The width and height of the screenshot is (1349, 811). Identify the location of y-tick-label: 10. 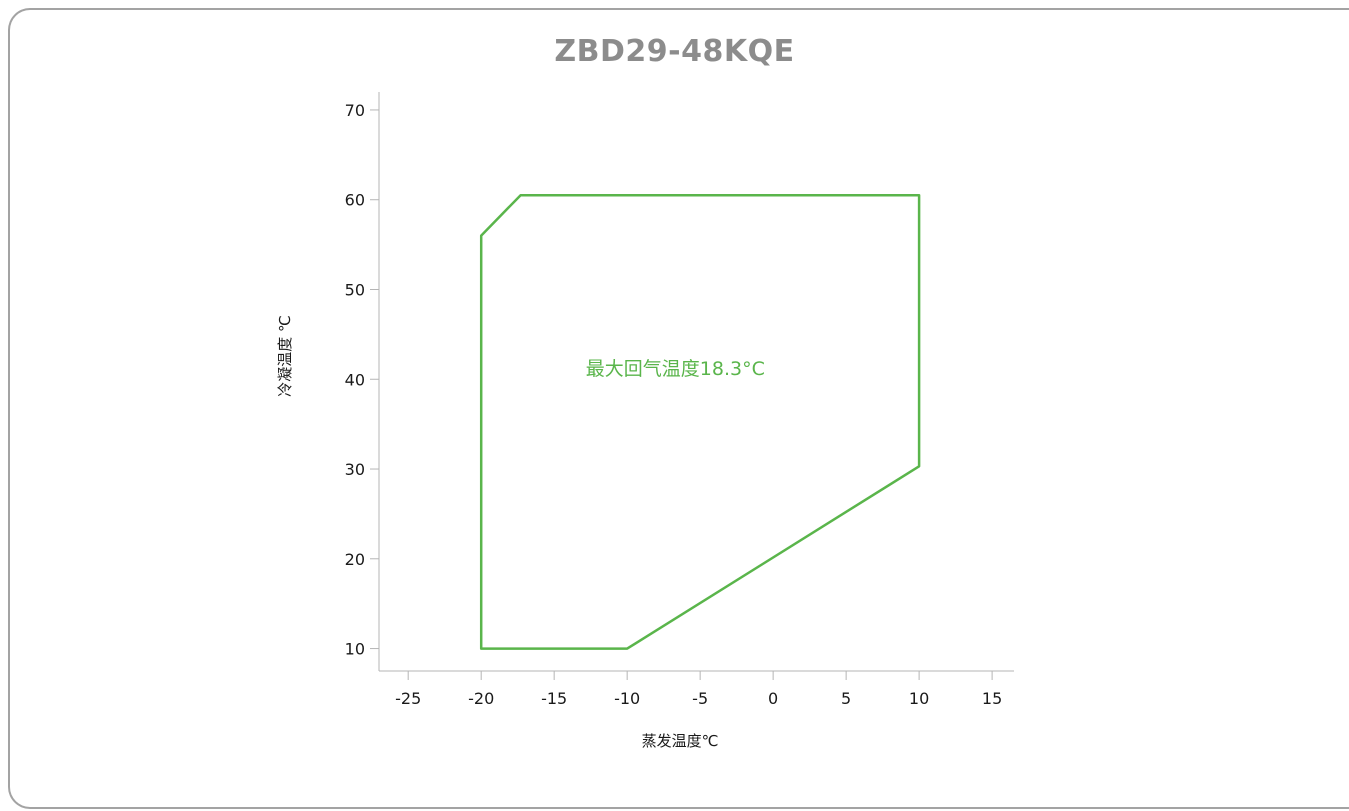
(355, 649).